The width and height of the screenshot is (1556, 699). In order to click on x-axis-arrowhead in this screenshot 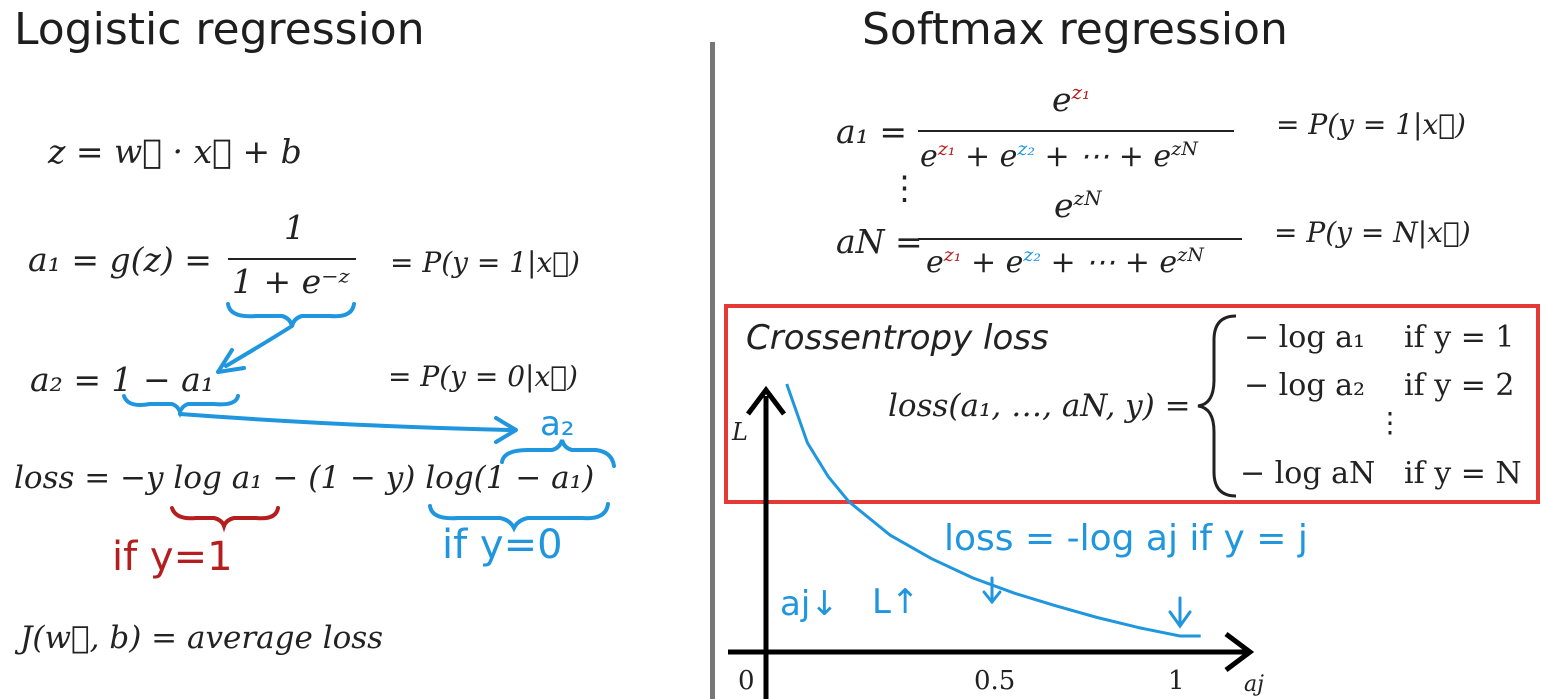, I will do `click(1239, 652)`.